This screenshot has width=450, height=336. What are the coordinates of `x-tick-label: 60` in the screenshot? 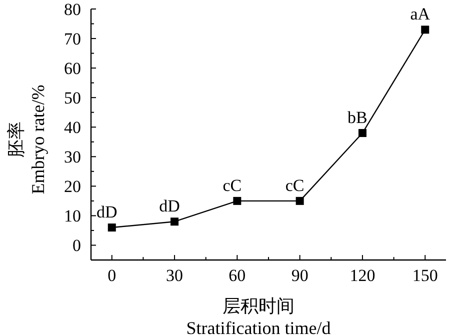 It's located at (237, 275).